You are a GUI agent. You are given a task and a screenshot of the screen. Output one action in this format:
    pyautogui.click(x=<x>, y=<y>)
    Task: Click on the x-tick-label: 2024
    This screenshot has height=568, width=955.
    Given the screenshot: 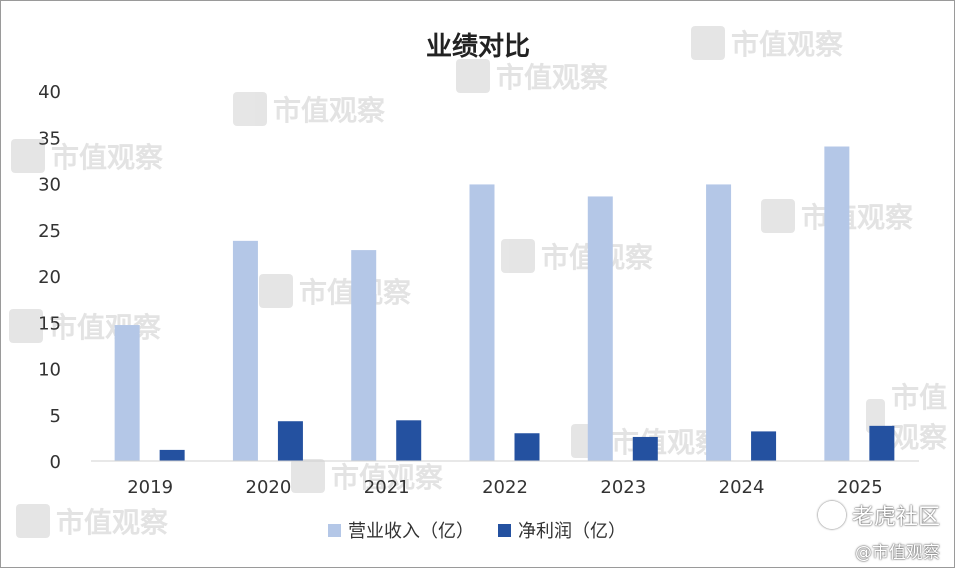 What is the action you would take?
    pyautogui.click(x=742, y=487)
    